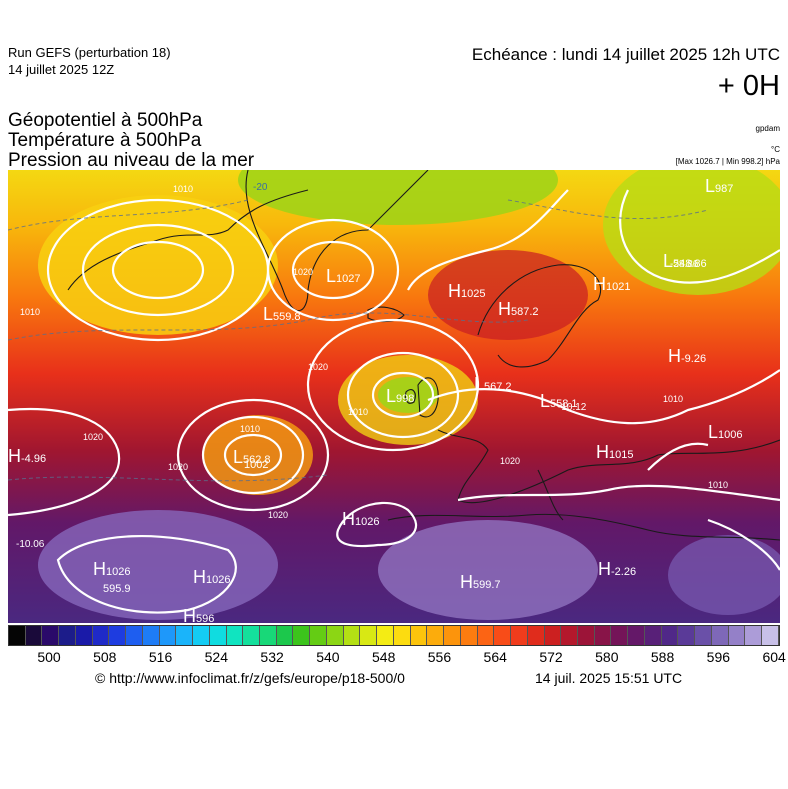  What do you see at coordinates (158, 565) in the screenshot?
I see `lavender-field-southwest` at bounding box center [158, 565].